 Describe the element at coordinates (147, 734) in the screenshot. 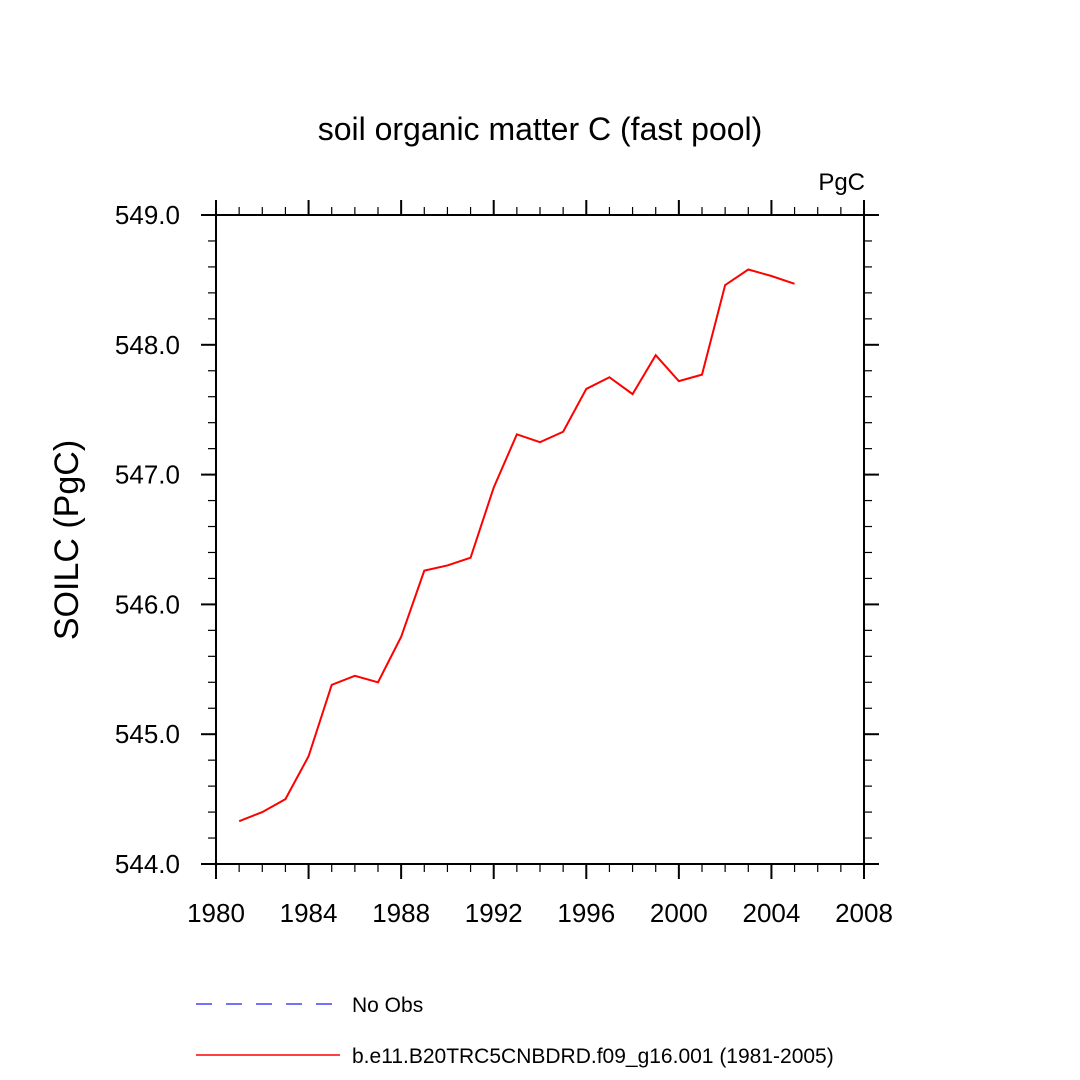

I see `y-tick-label: 545.0` at that location.